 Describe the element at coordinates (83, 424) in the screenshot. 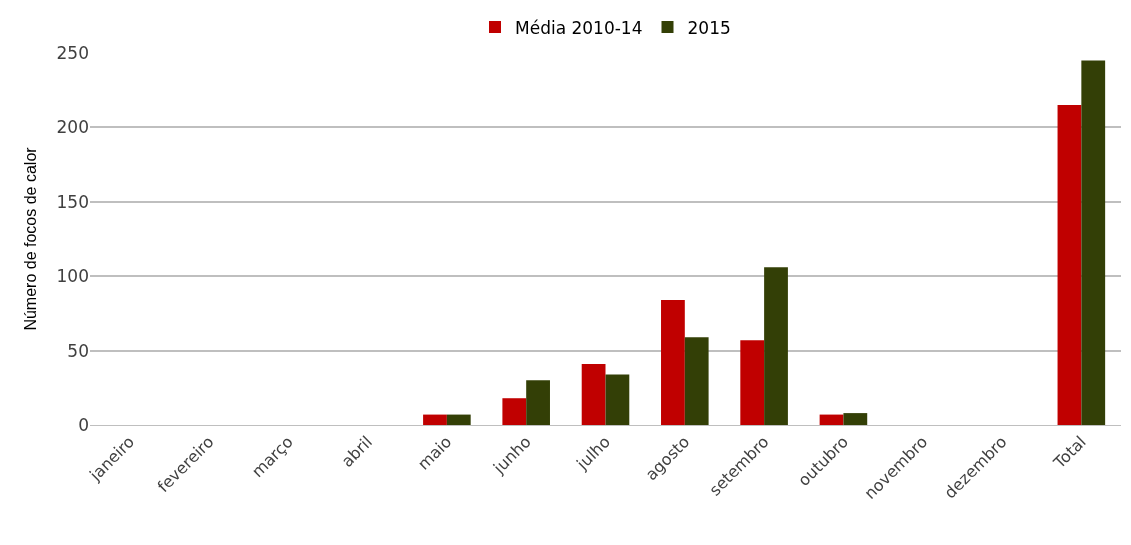

I see `y-tick-label: 0` at that location.